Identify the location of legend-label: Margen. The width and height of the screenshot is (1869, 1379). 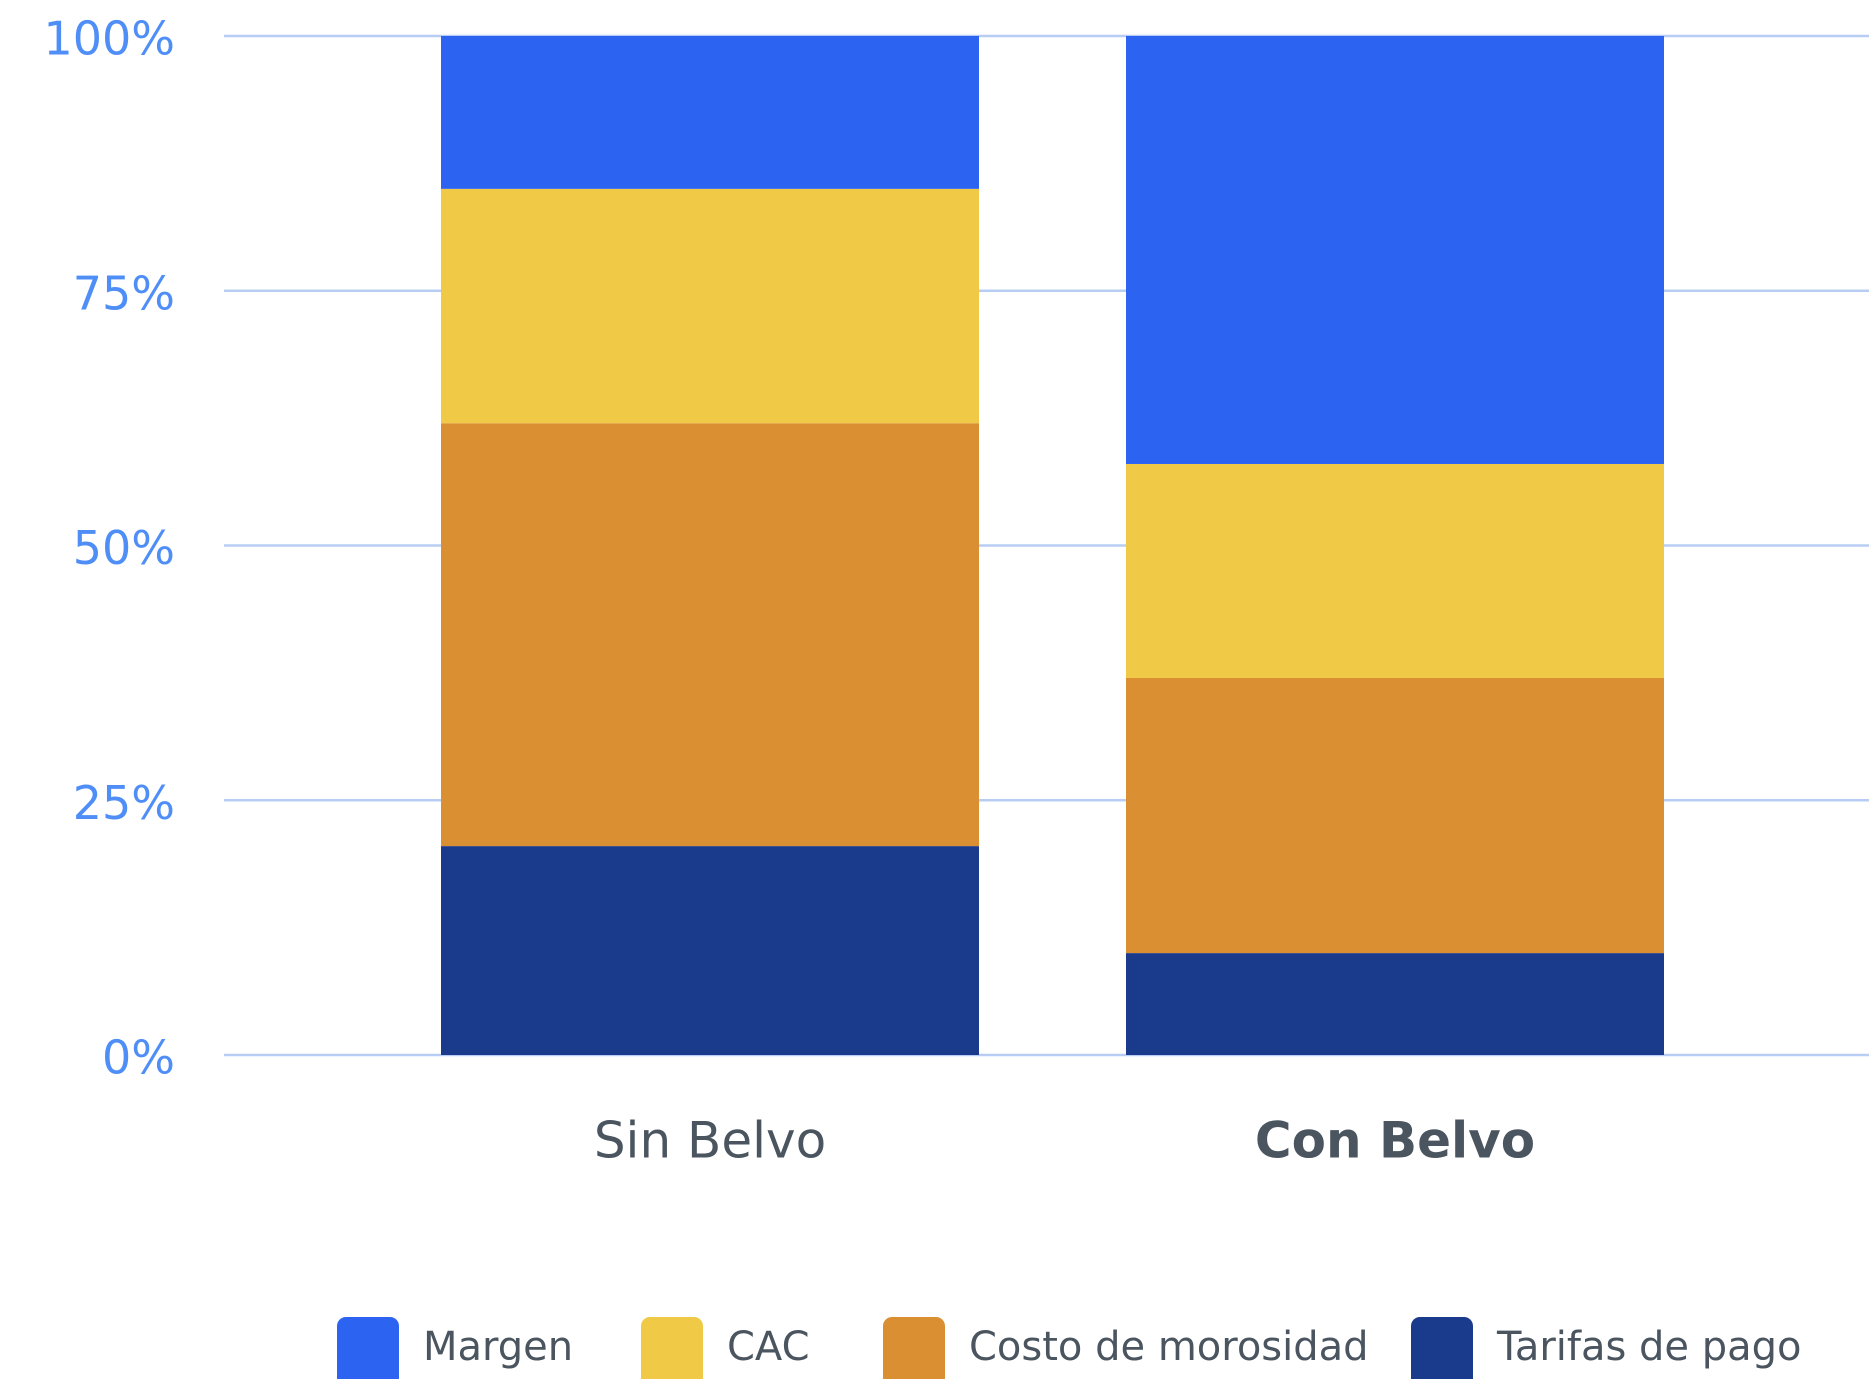
(498, 1347).